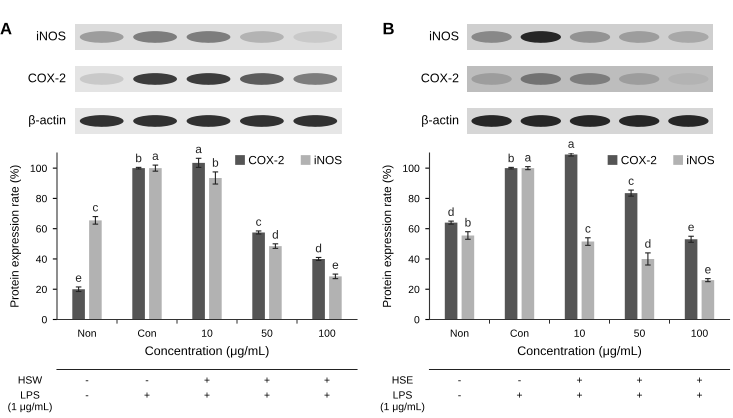 The height and width of the screenshot is (418, 733). Describe the element at coordinates (402, 380) in the screenshot. I see `text: HSE` at that location.